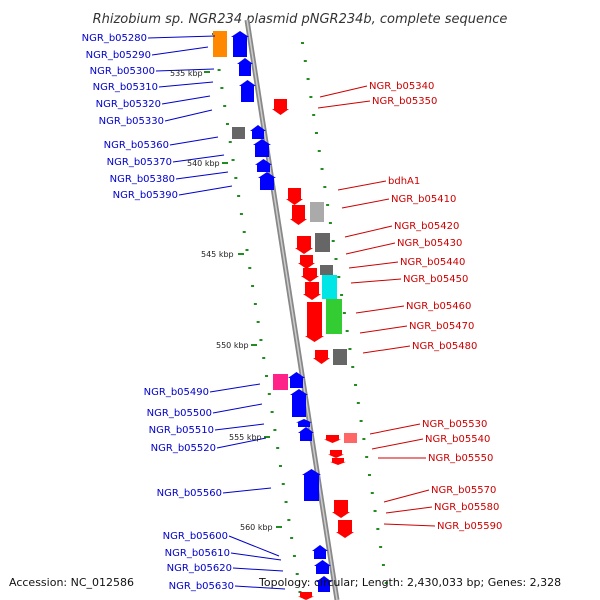  Describe the element at coordinates (145, 195) in the screenshot. I see `gene-label: NGR_b05390` at that location.